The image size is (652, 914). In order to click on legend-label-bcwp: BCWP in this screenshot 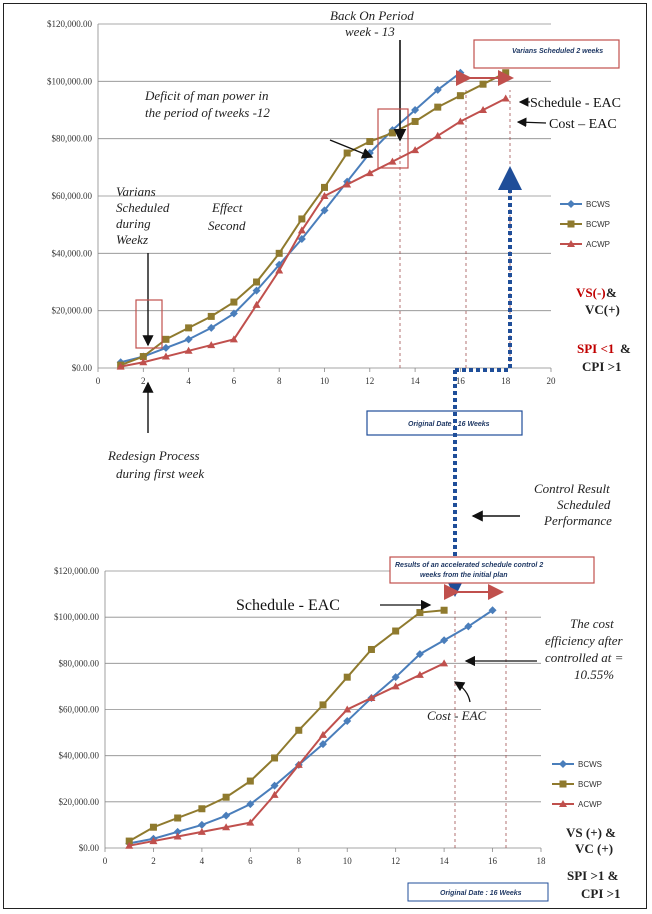, I will do `click(590, 784)`.